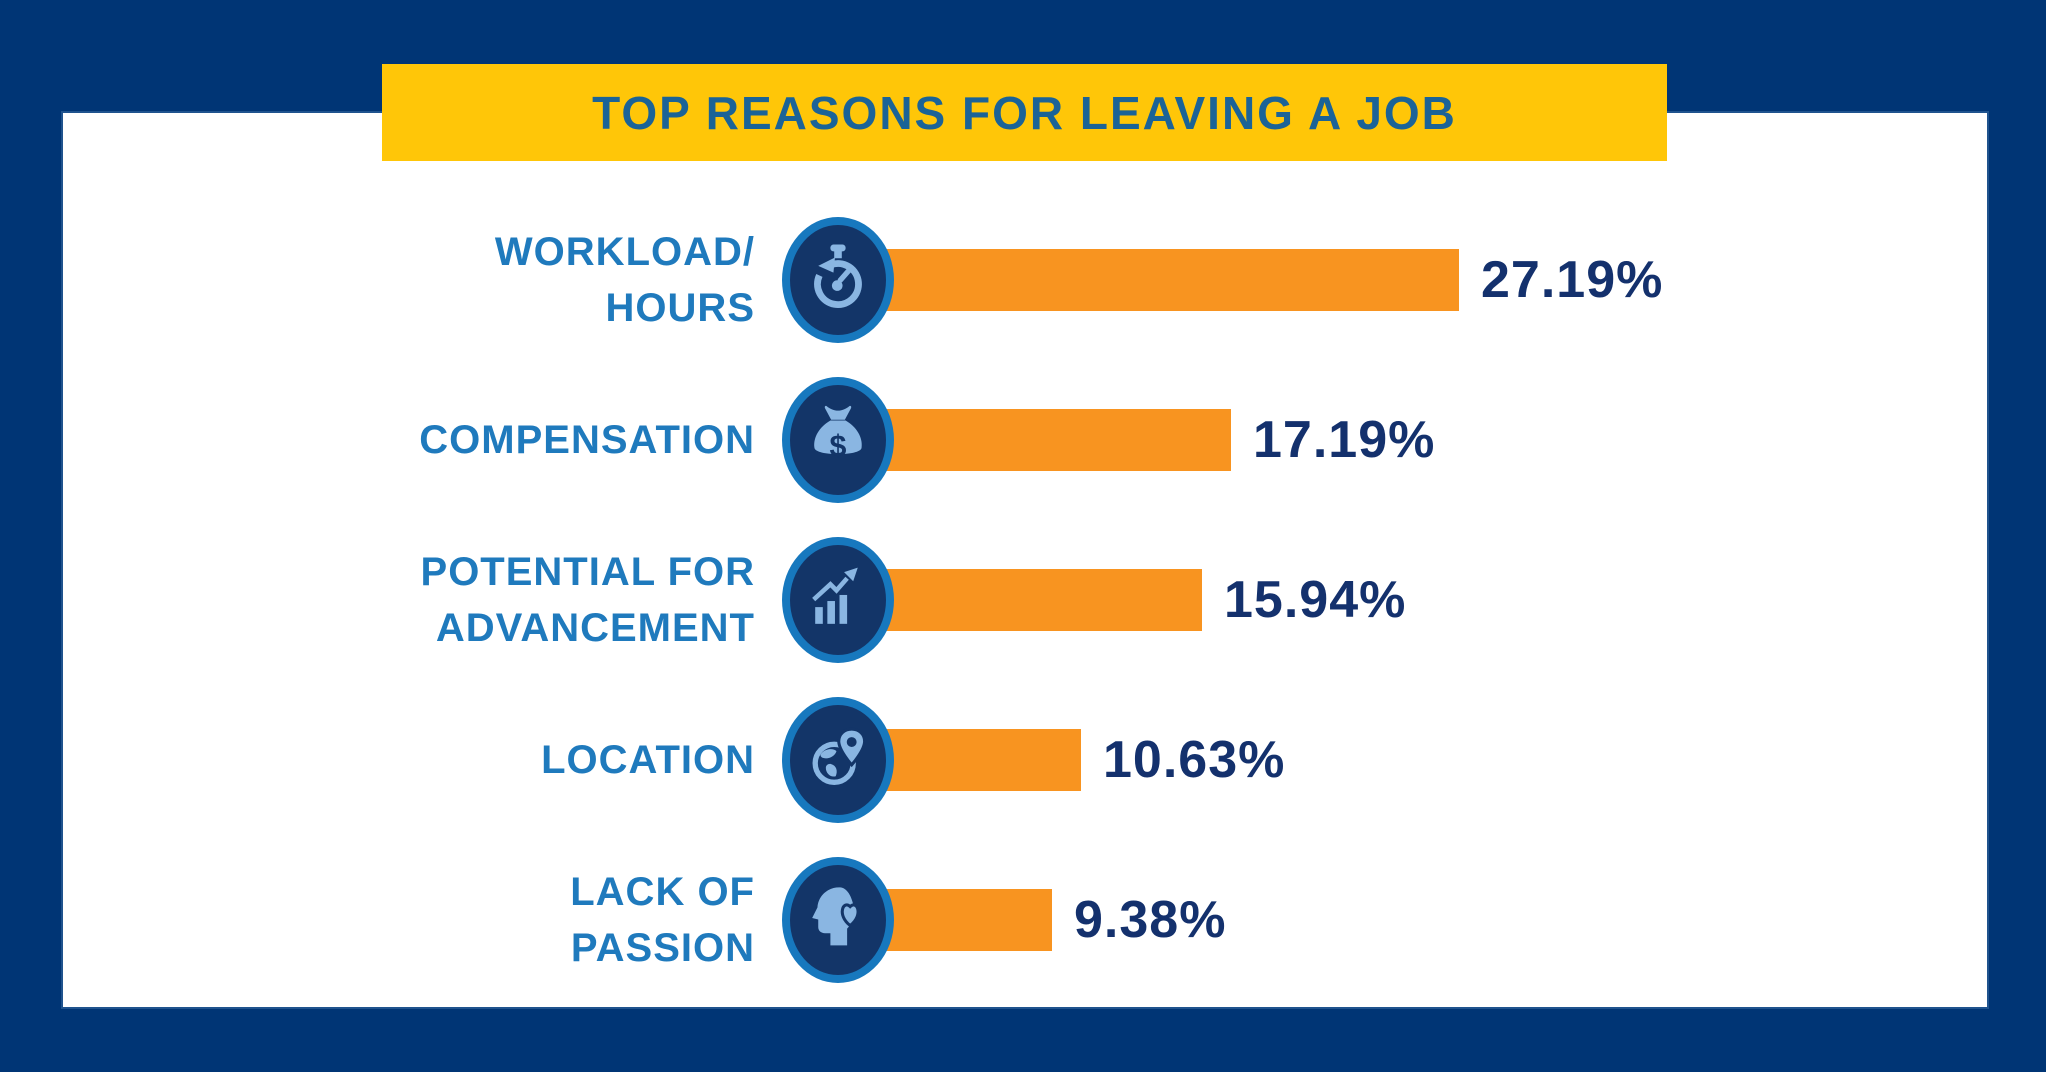 The image size is (2046, 1072). I want to click on stopwatch-icon, so click(838, 280).